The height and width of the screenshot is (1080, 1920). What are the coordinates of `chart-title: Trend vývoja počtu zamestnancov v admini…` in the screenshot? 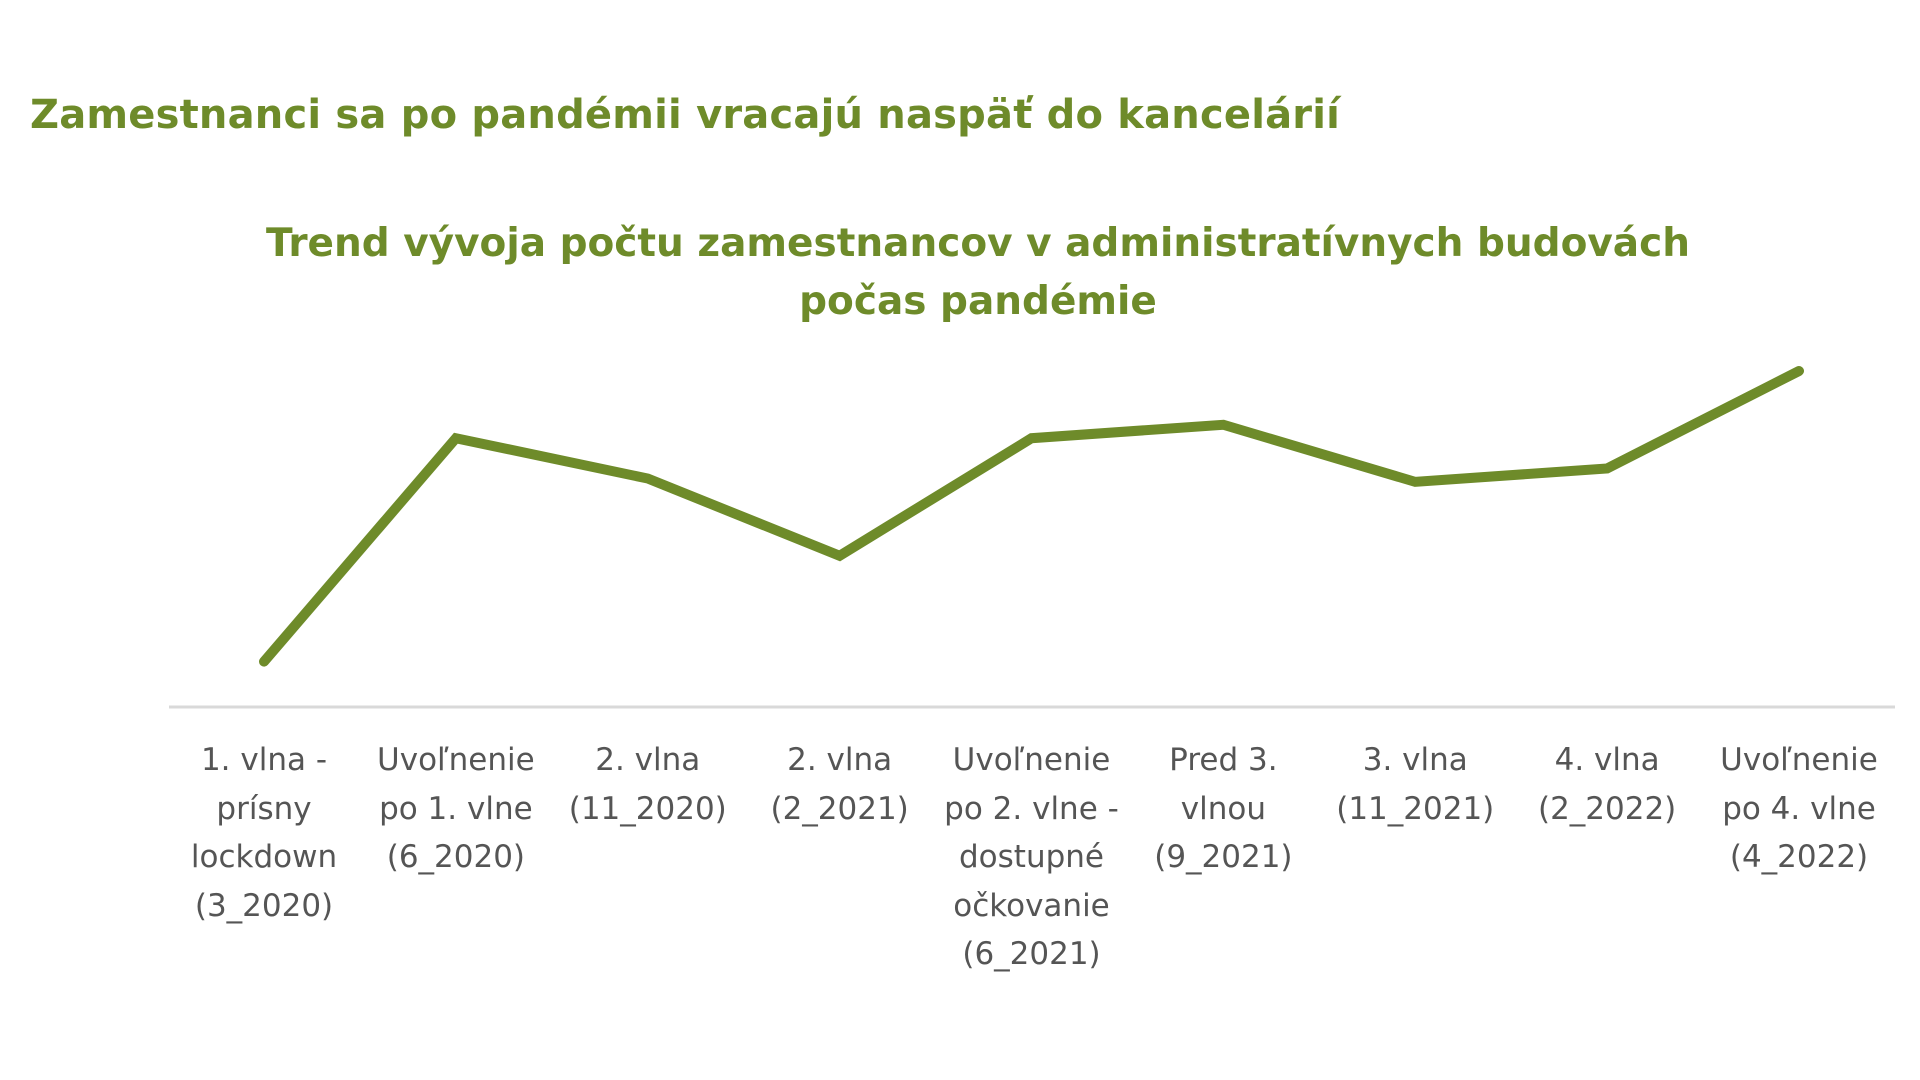 It's located at (978, 273).